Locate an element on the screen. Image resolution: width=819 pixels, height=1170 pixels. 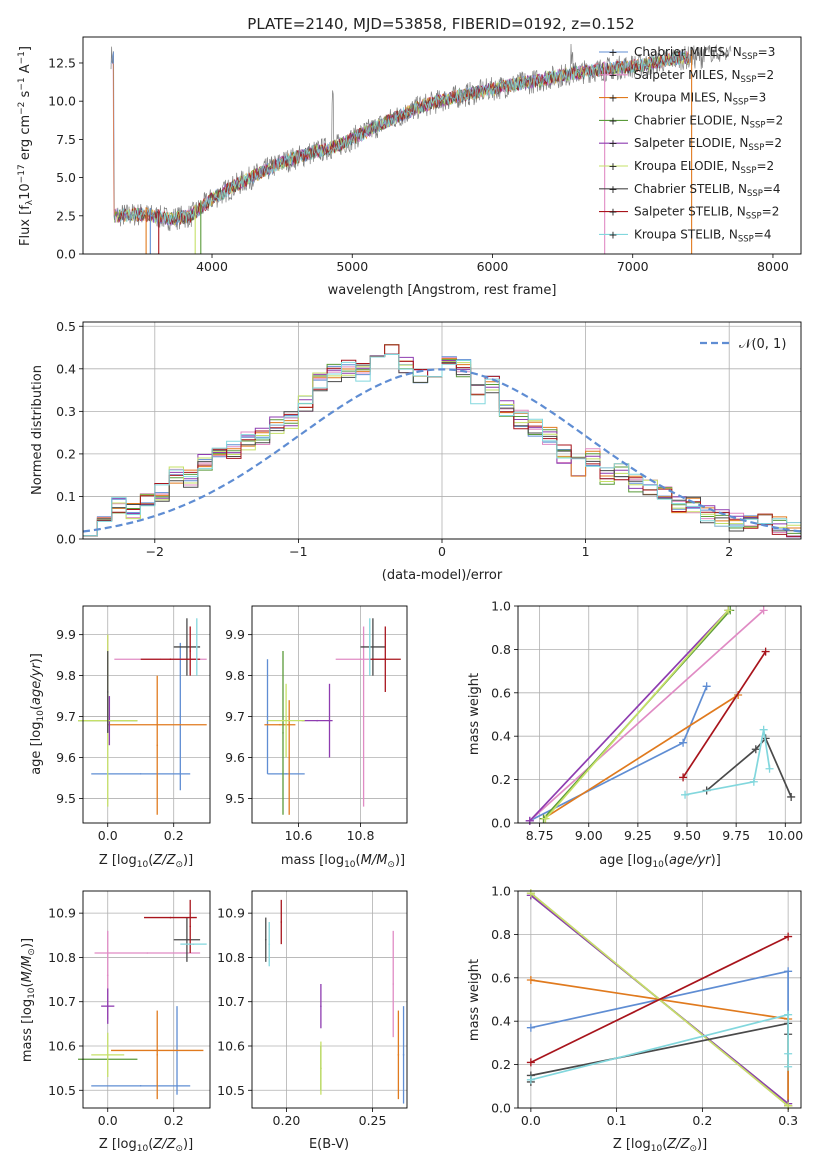
plot-area-age-vs-mass is located at coordinates (332, 716).